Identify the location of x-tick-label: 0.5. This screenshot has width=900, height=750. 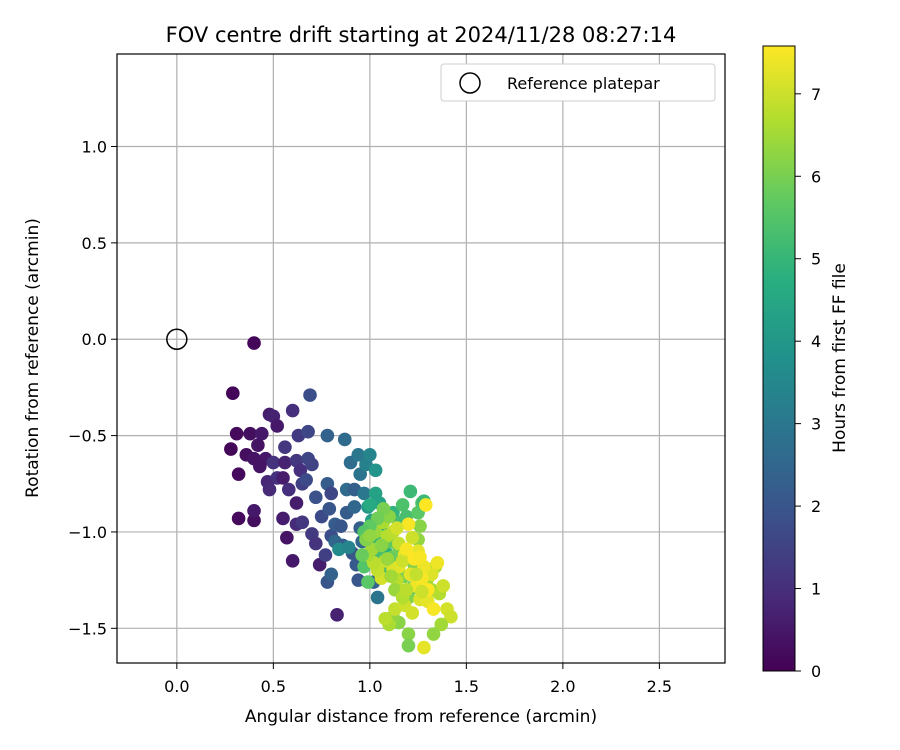
(273, 686).